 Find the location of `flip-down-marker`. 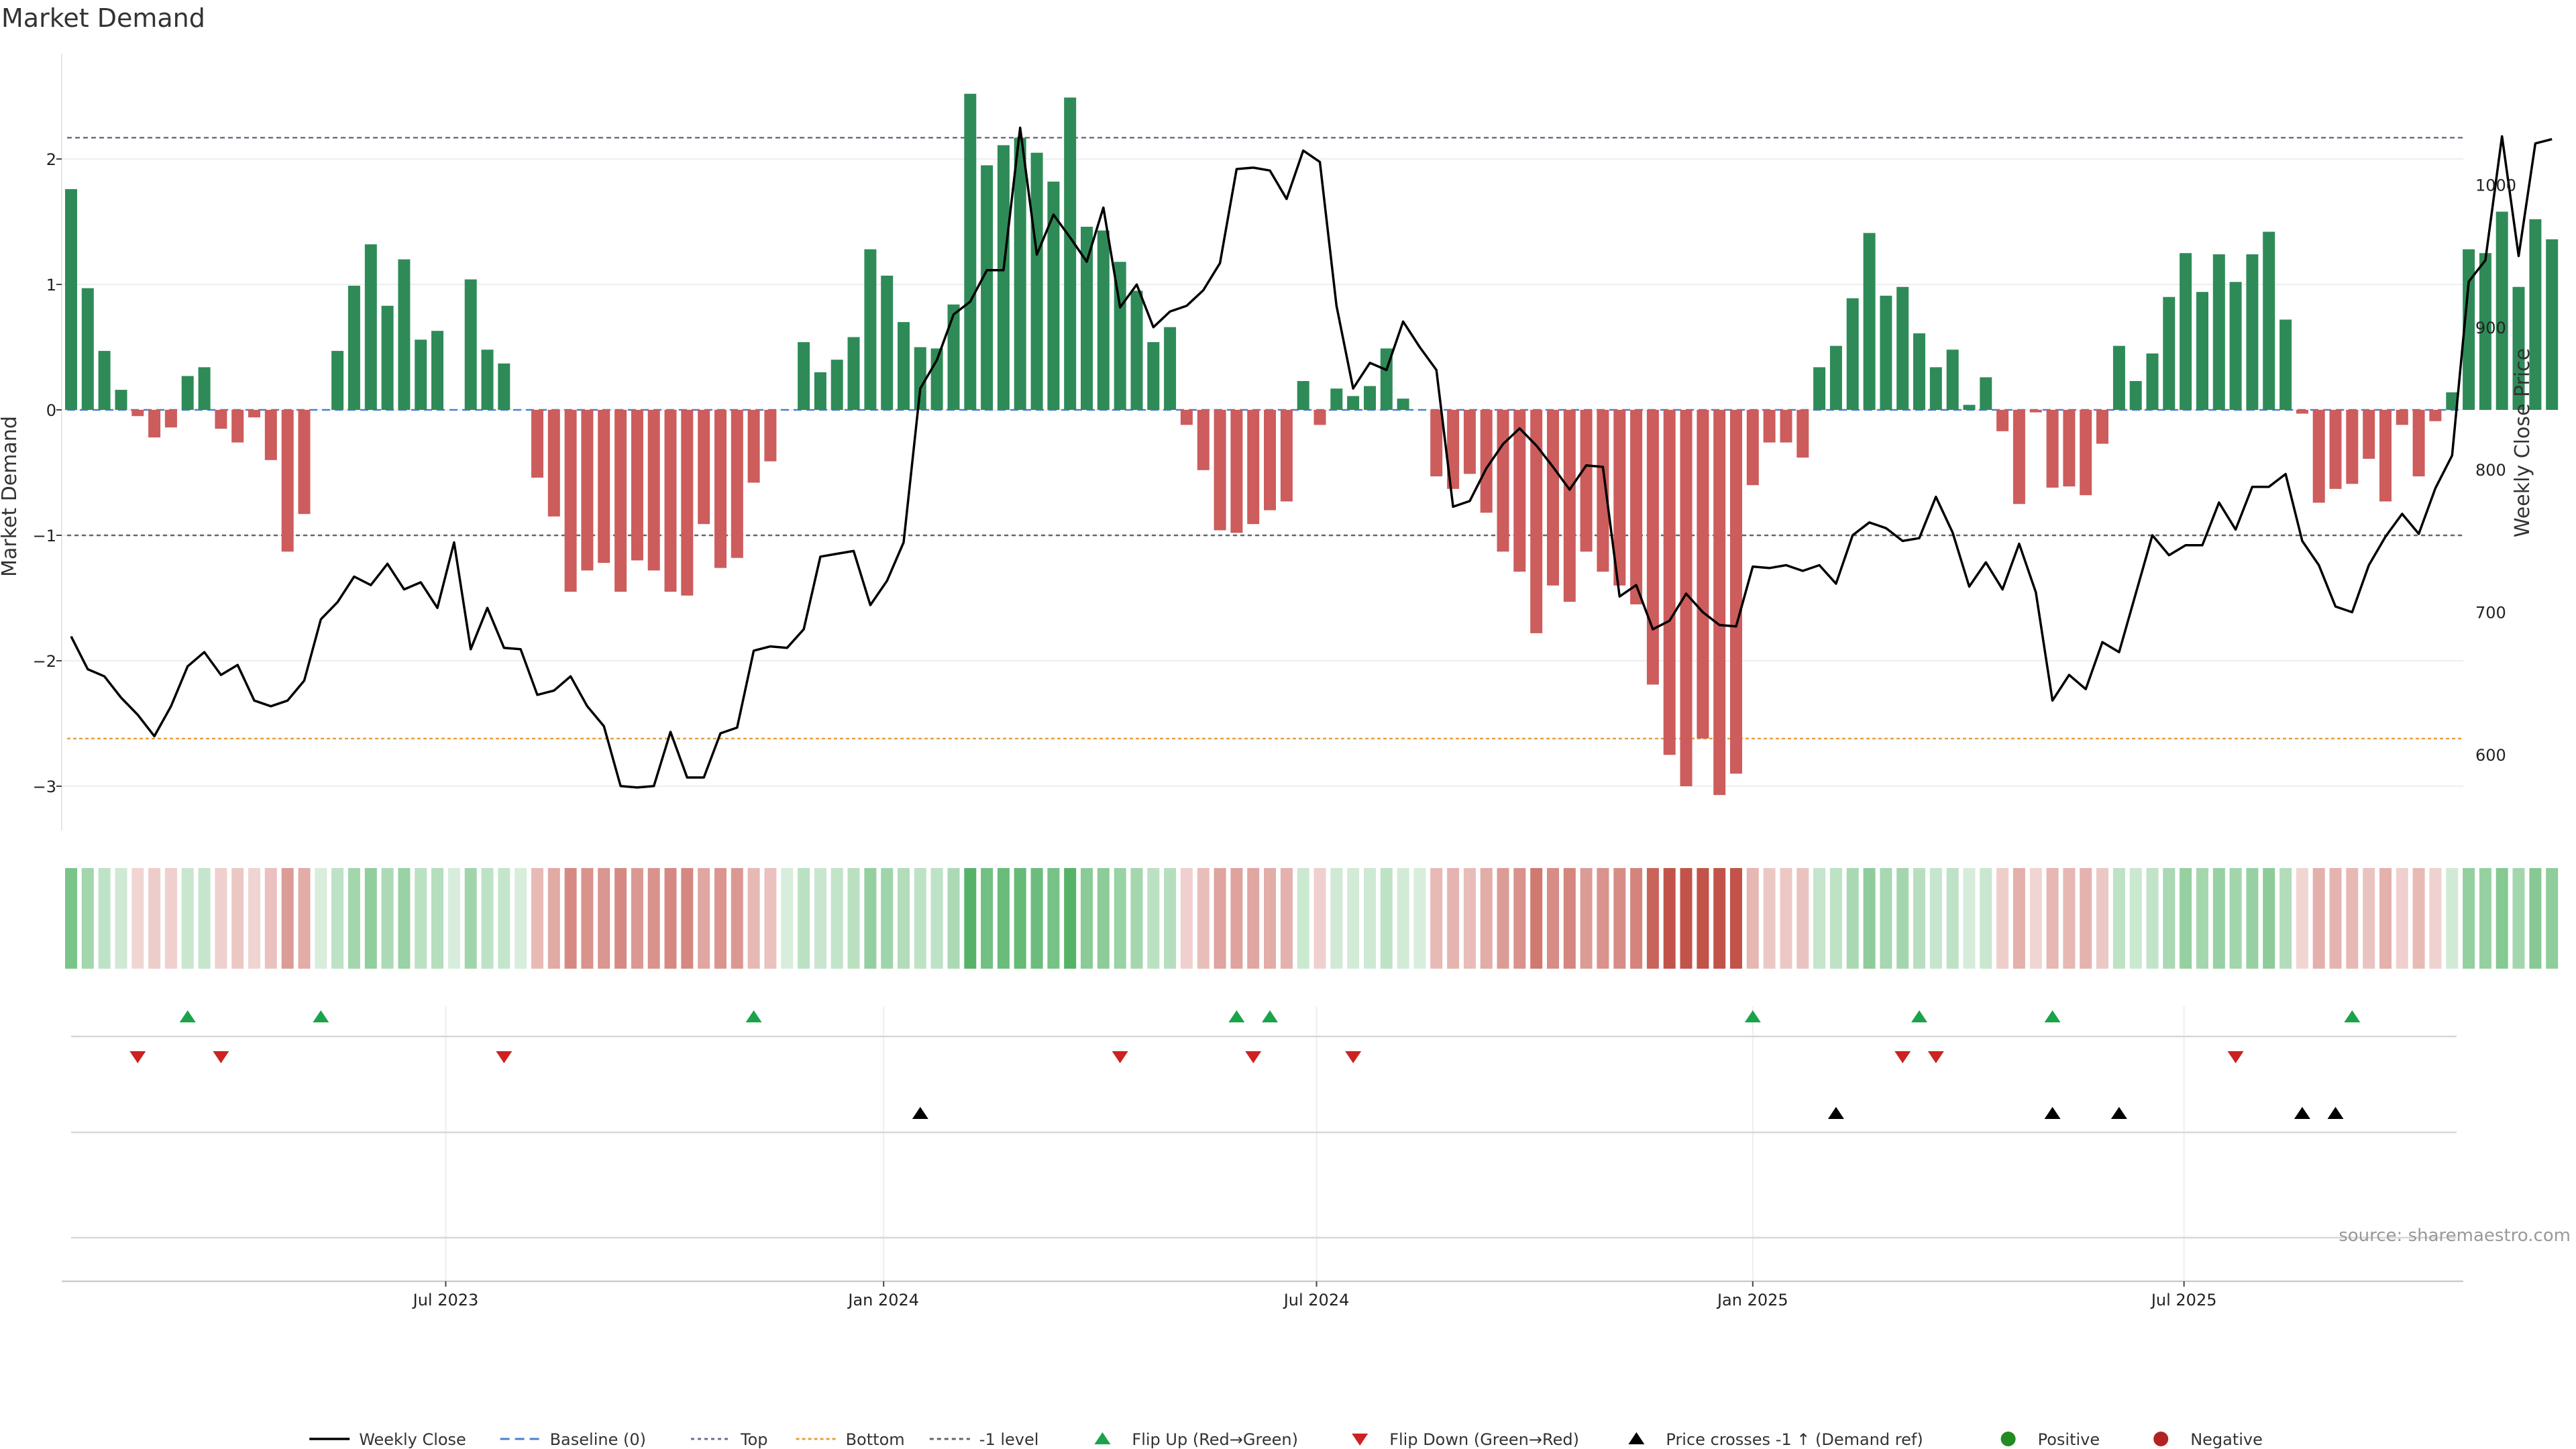

flip-down-marker is located at coordinates (1935, 1057).